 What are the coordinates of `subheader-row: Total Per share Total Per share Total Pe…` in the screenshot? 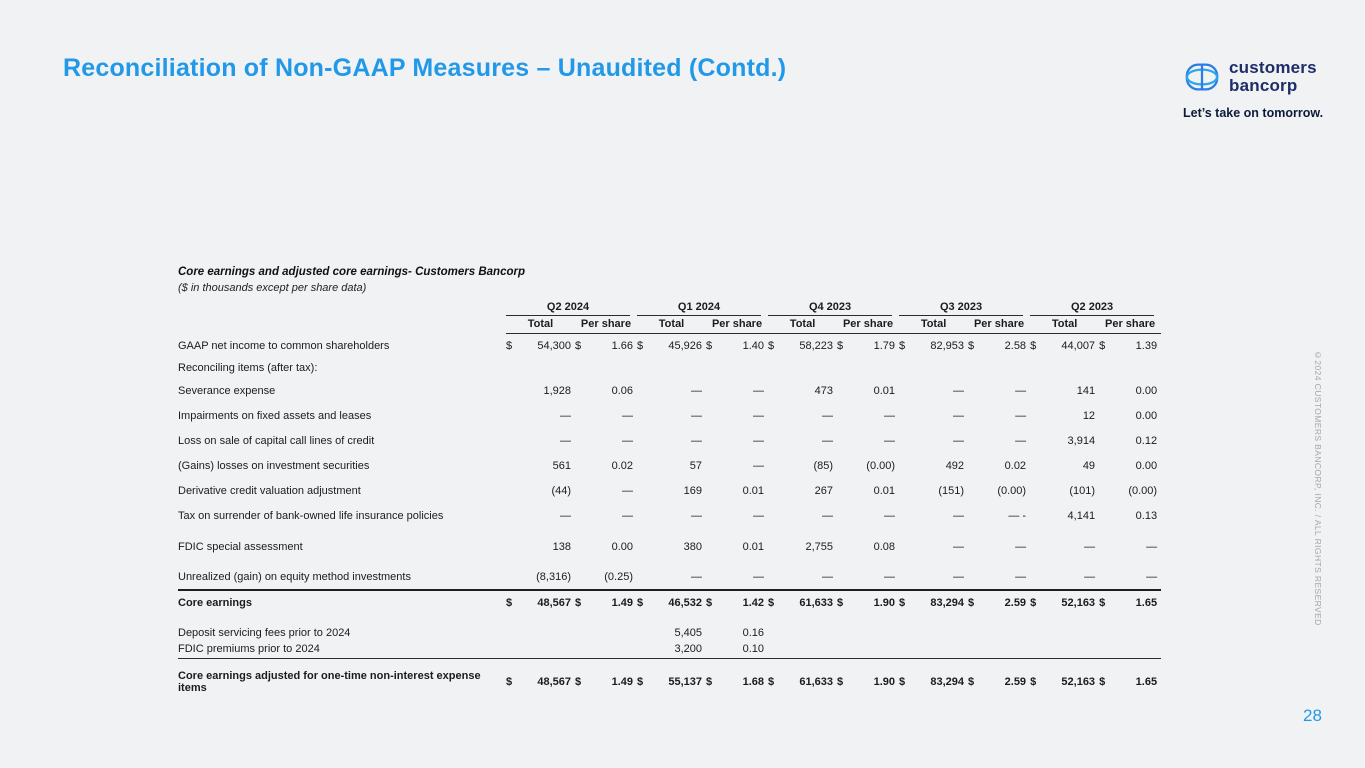 It's located at (670, 325).